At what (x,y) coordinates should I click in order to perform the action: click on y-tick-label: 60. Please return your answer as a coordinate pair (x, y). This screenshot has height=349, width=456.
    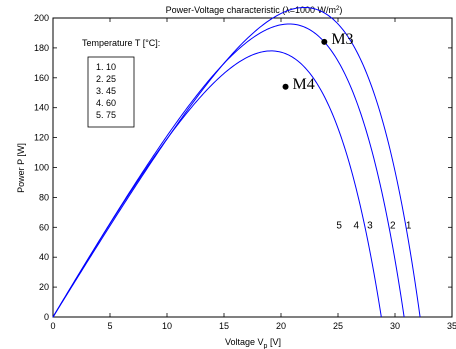
    Looking at the image, I should click on (44, 227).